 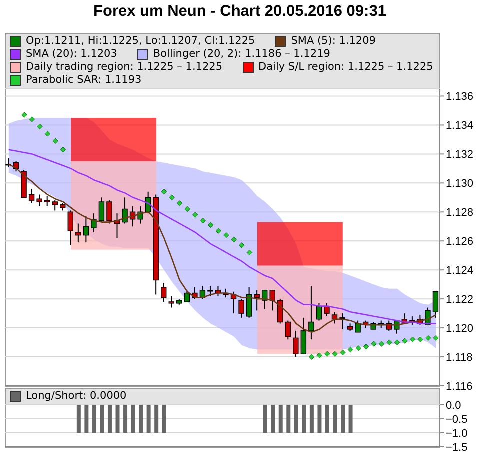 What do you see at coordinates (346, 67) in the screenshot?
I see `legend-label: Daily S/L region: 1.1225 – 1.1225` at bounding box center [346, 67].